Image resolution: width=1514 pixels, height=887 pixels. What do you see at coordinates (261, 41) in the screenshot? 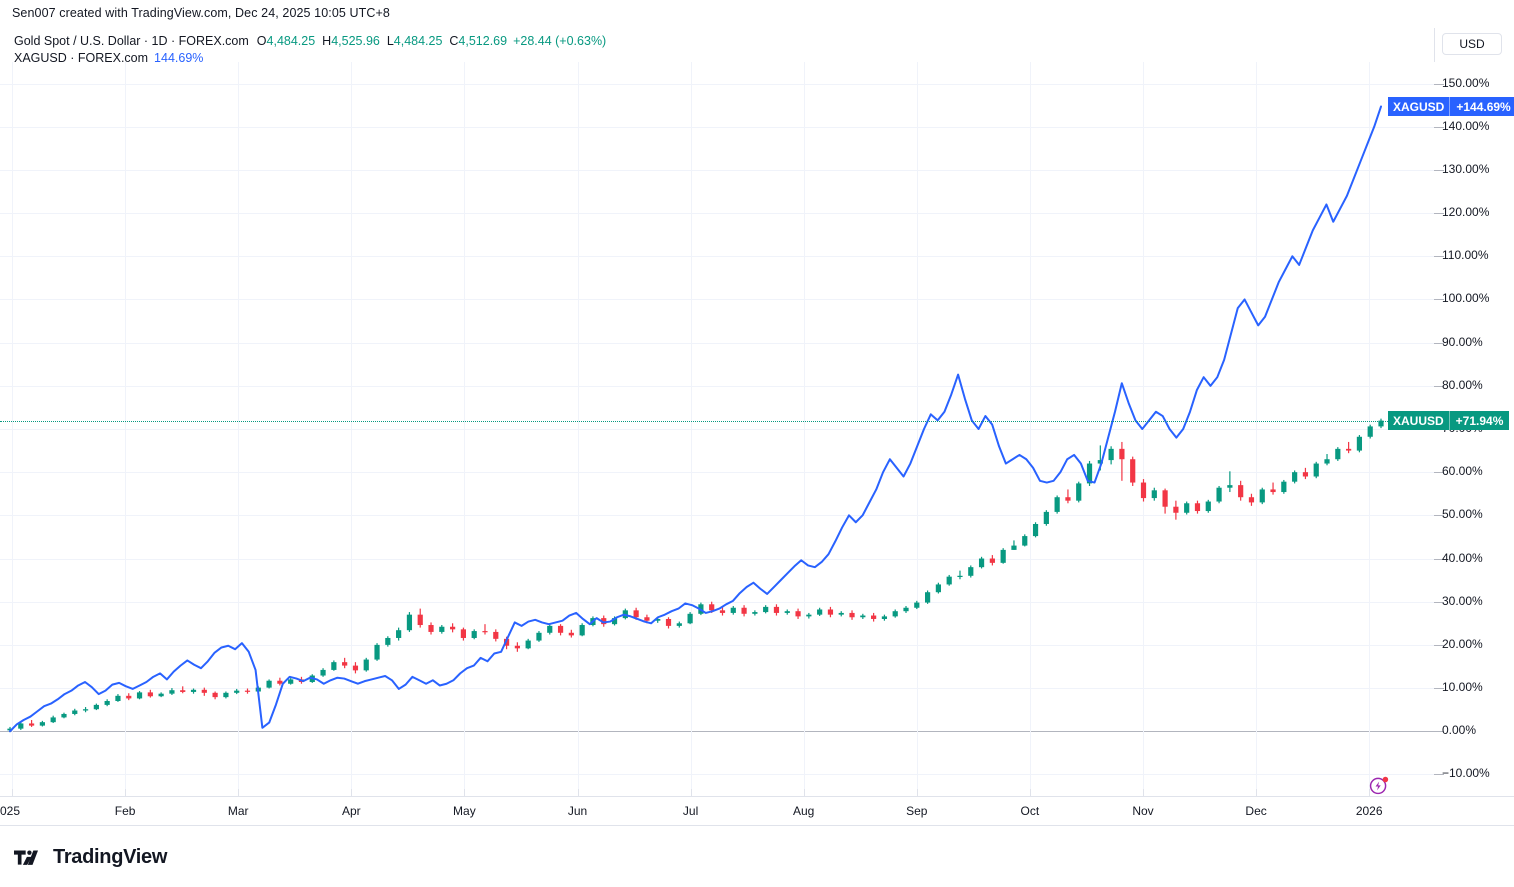
I see `ohlc-open-label: O` at bounding box center [261, 41].